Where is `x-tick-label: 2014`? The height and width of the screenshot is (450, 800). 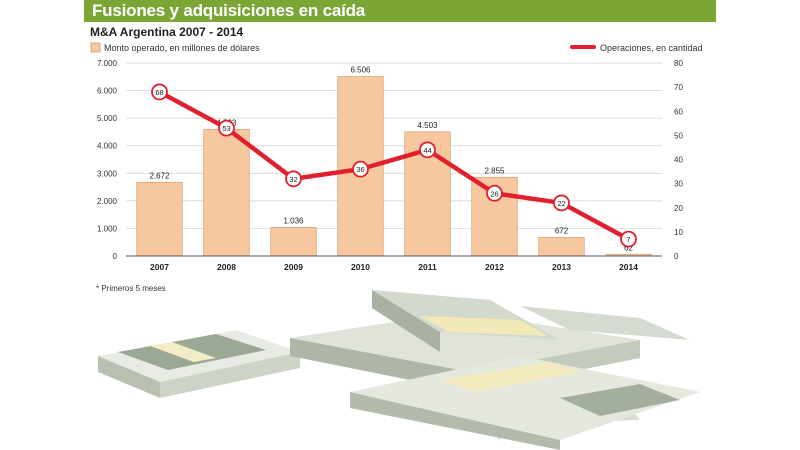 x-tick-label: 2014 is located at coordinates (628, 267).